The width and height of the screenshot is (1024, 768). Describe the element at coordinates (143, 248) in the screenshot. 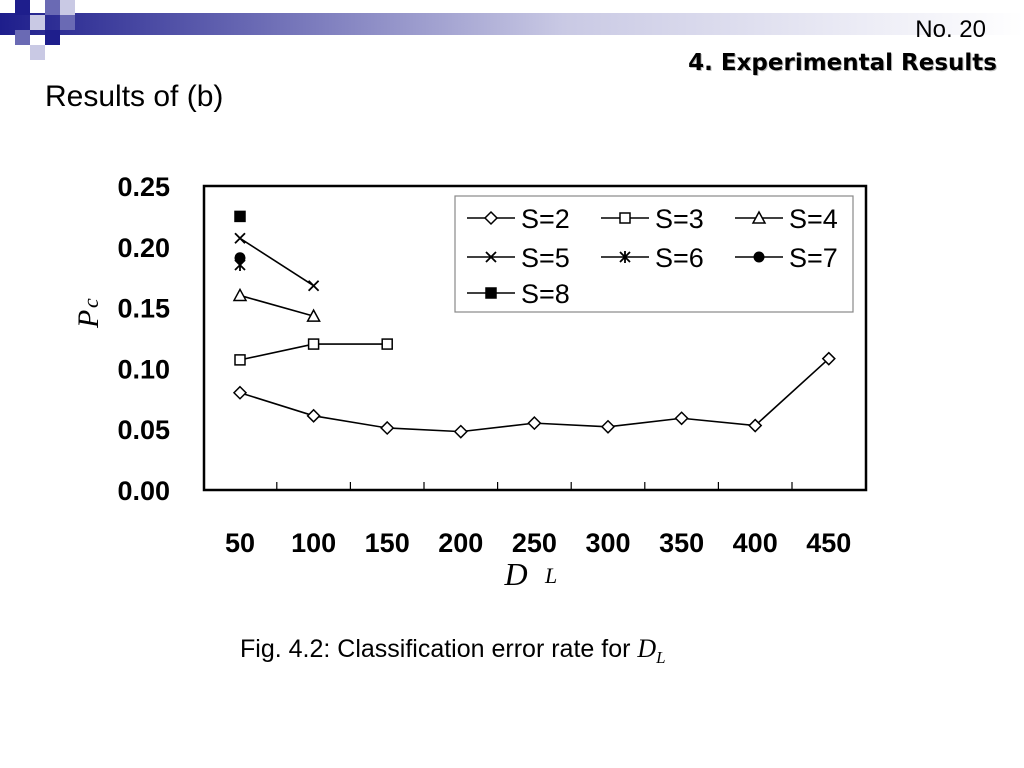

I see `y-tick-label: 0.20` at that location.